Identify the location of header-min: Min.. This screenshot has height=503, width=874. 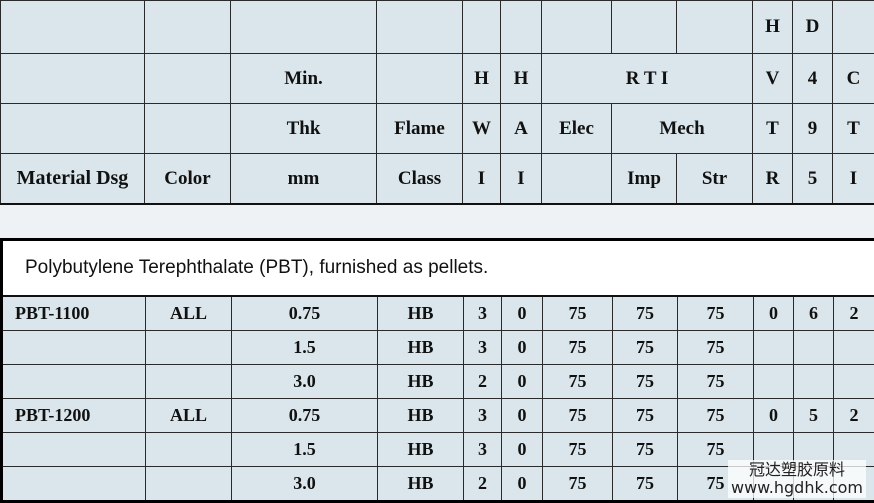
(304, 79).